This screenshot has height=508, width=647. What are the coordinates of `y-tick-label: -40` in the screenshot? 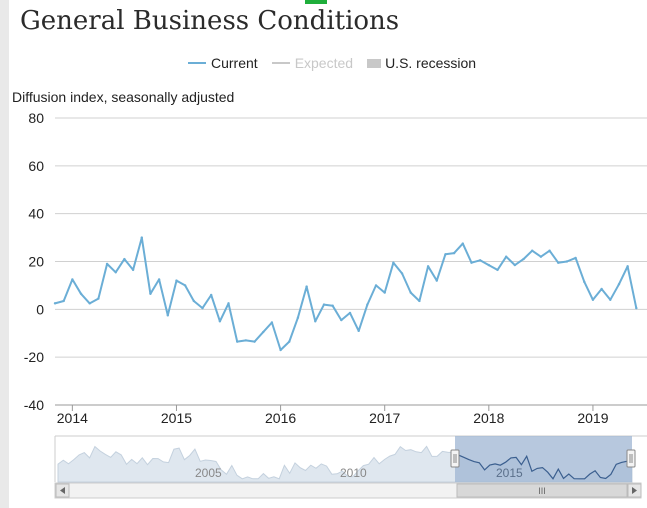 It's located at (34, 405).